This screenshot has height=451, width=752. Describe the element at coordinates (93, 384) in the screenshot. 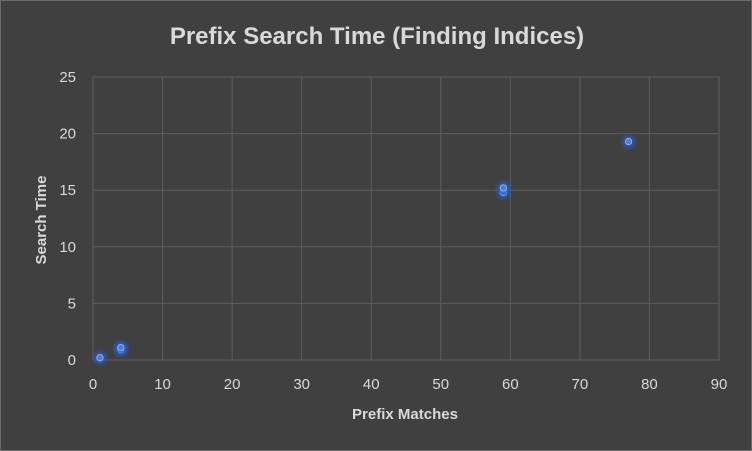

I see `x-tick-label: 0` at that location.